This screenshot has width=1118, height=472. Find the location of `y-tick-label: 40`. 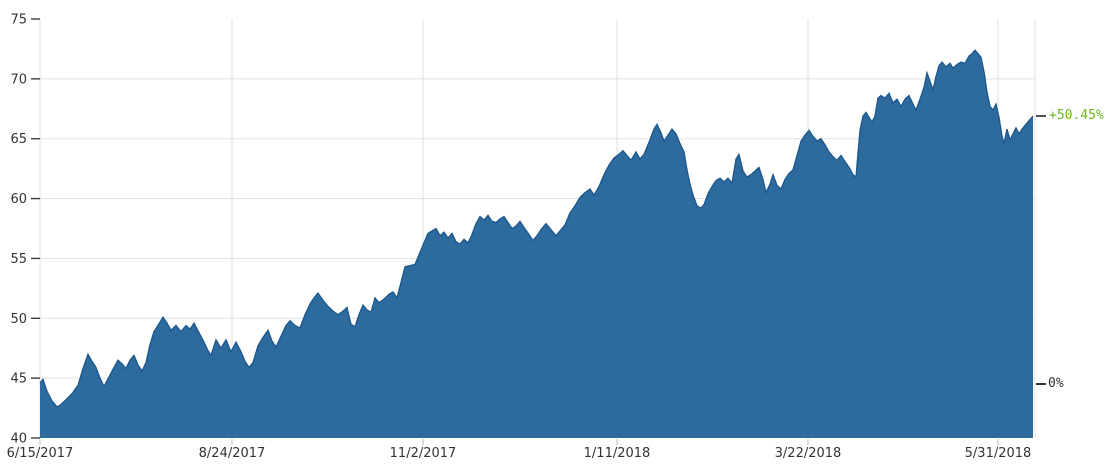

y-tick-label: 40 is located at coordinates (18, 439).